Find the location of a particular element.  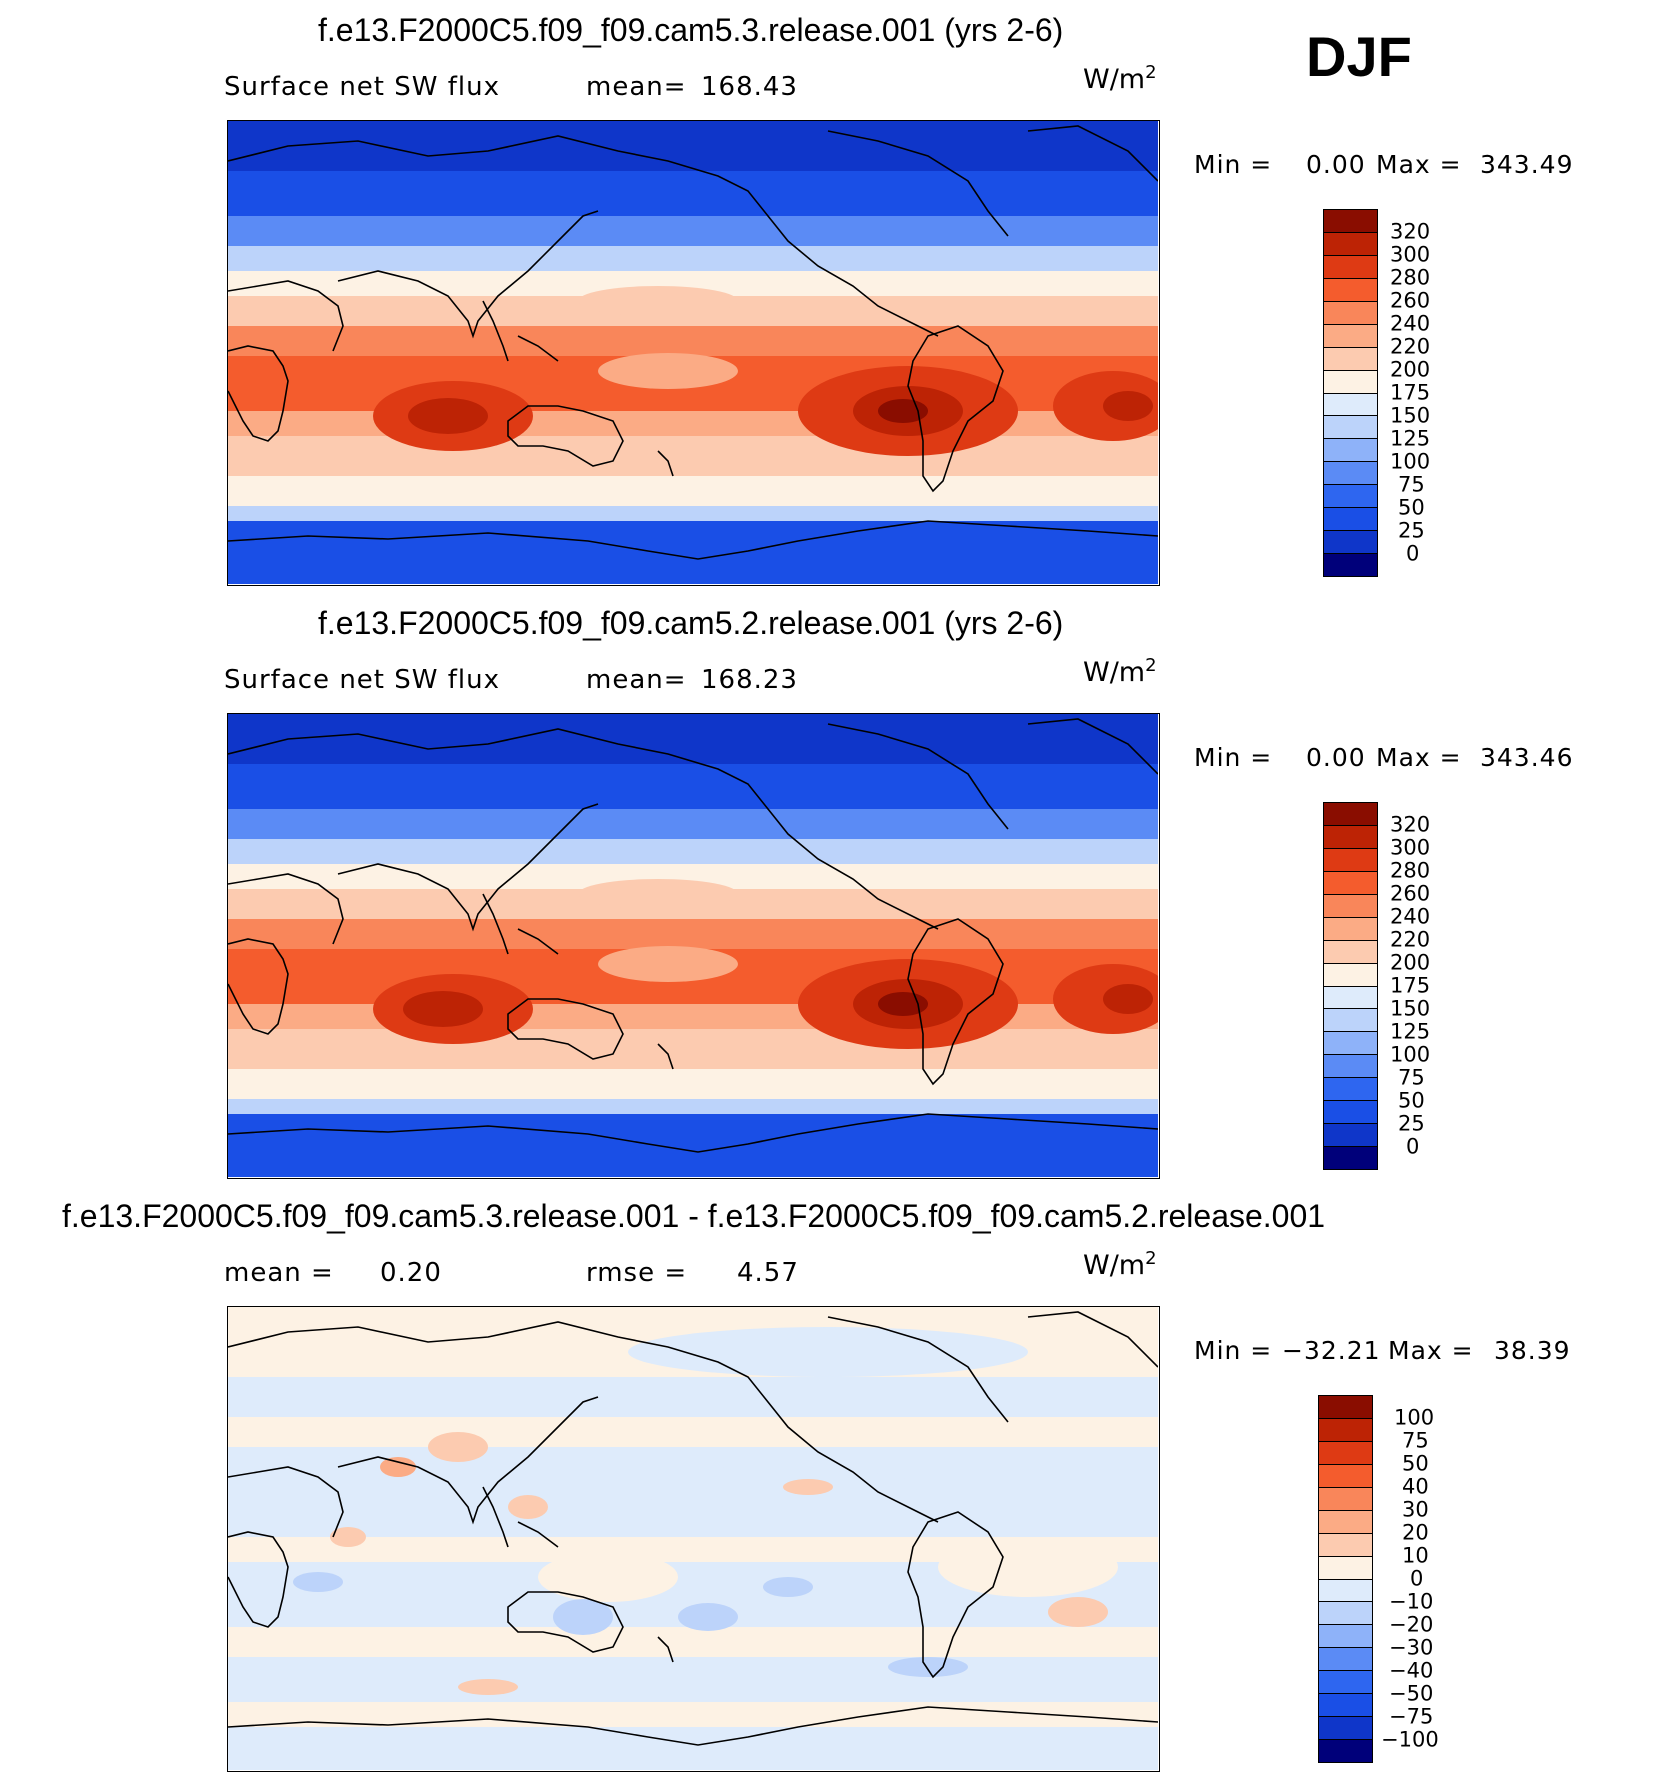

panel3-map is located at coordinates (693, 1539).